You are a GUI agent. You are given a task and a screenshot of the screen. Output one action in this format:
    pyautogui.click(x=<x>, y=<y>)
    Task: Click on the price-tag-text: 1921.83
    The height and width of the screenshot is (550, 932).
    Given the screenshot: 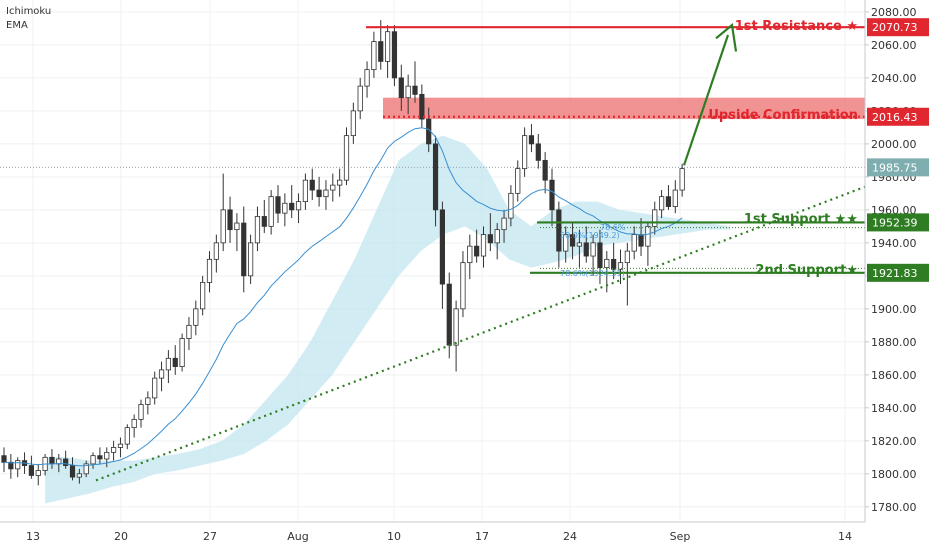 What is the action you would take?
    pyautogui.click(x=895, y=273)
    